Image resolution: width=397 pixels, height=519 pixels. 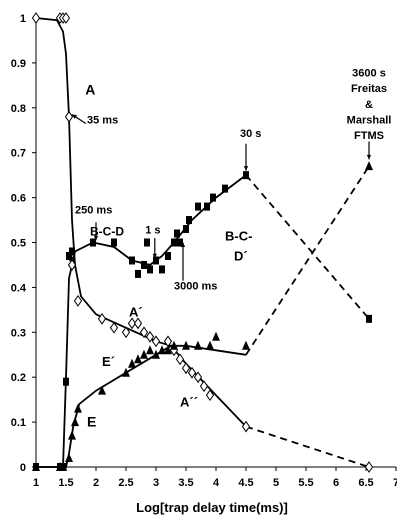 What do you see at coordinates (90, 89) in the screenshot?
I see `annotation-label: A` at bounding box center [90, 89].